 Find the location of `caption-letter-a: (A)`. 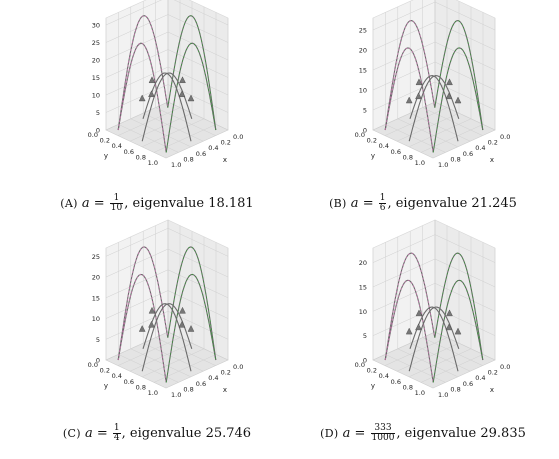

caption-letter-a: (A) is located at coordinates (69, 203).